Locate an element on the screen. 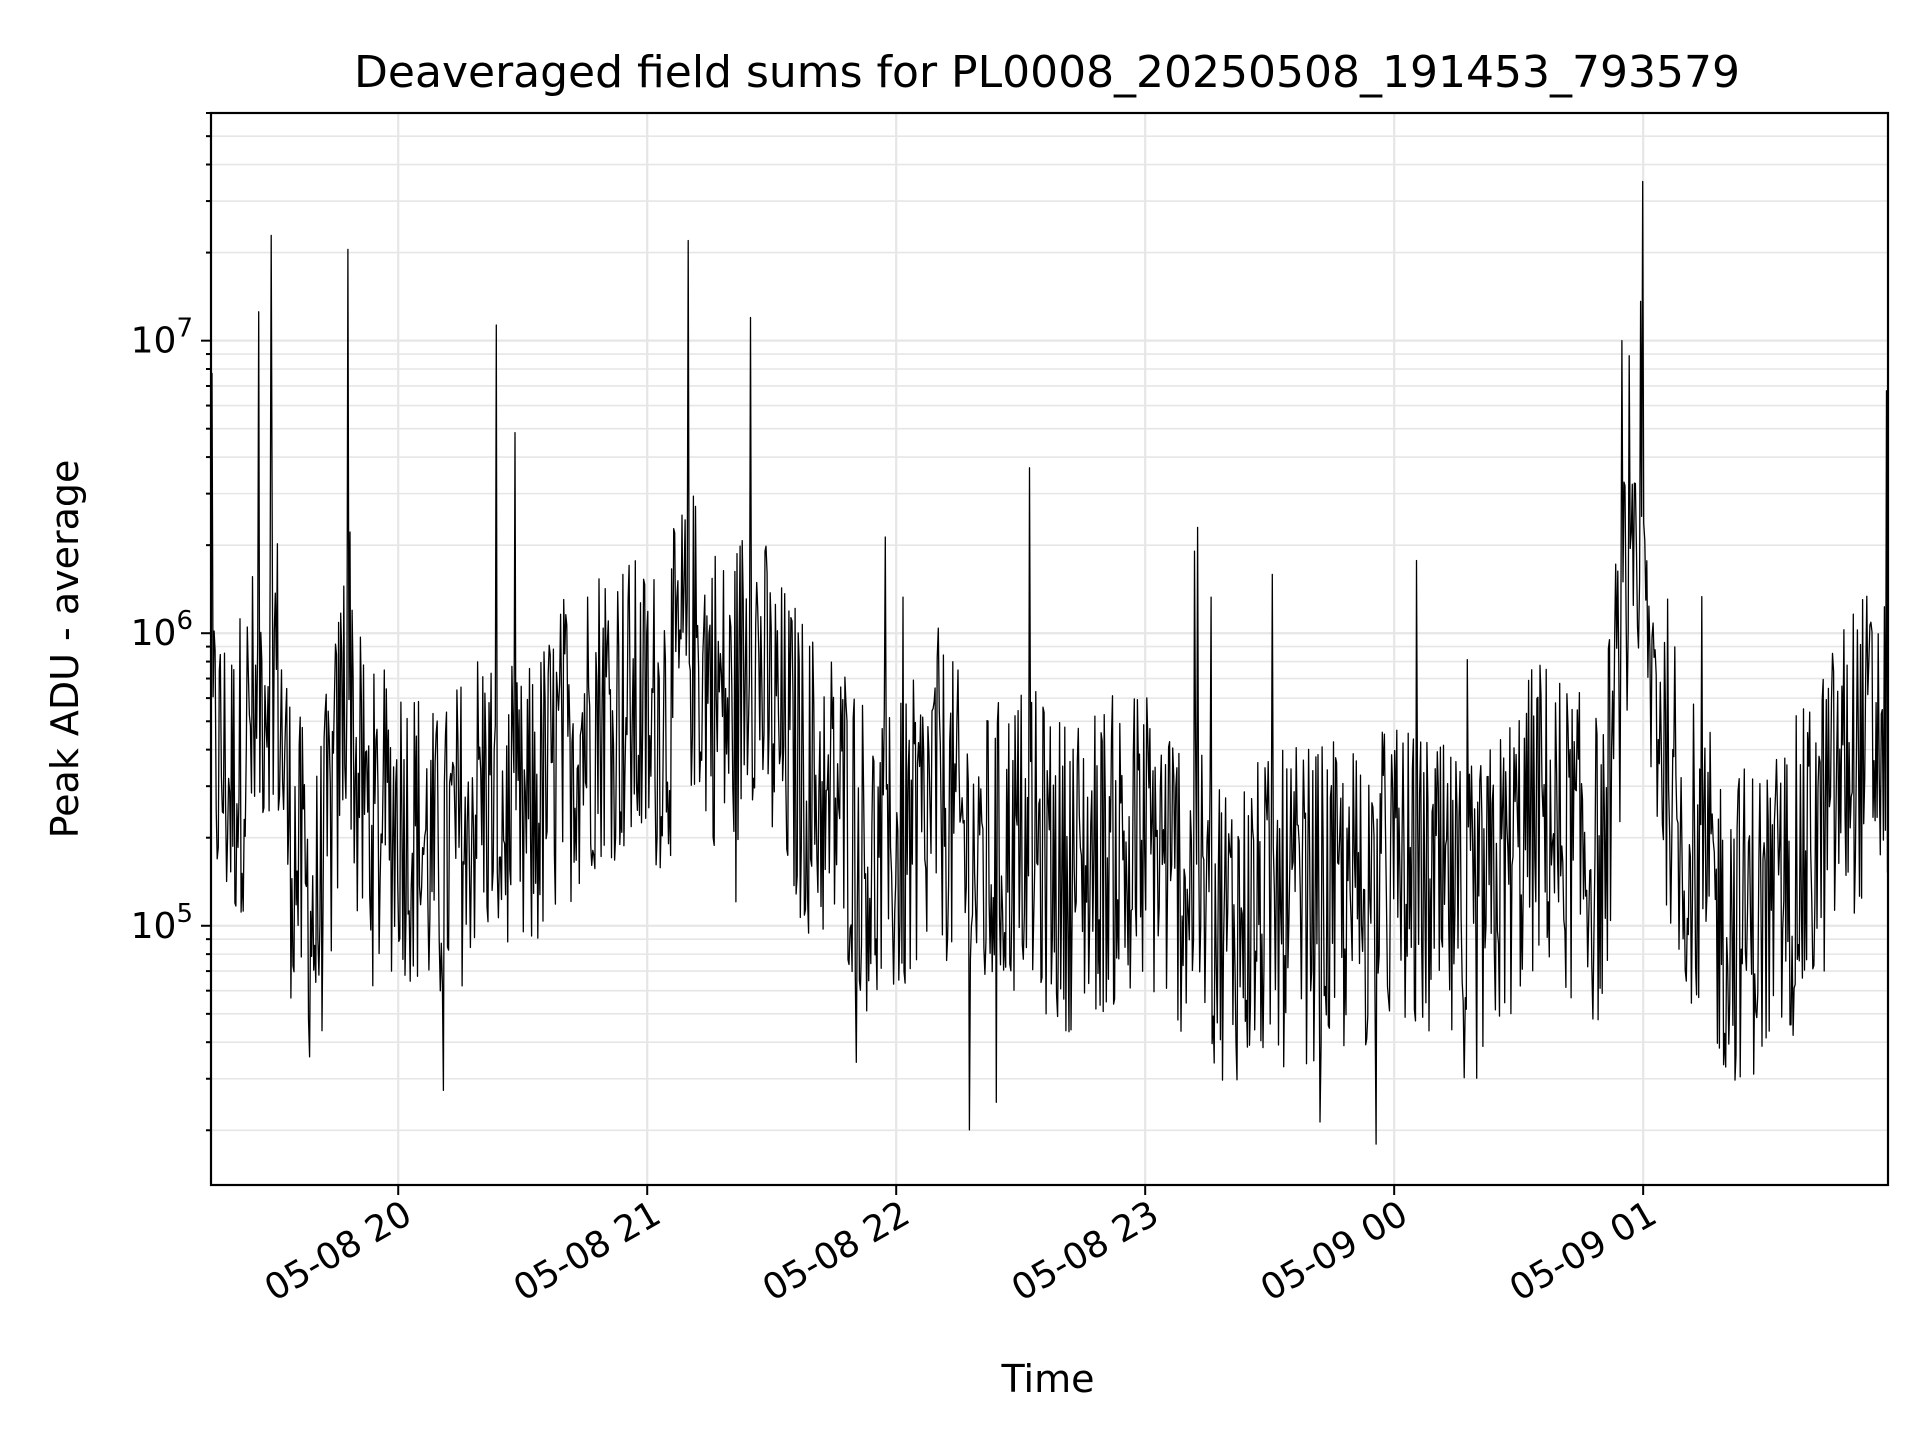  x-tick-label: 05-08 21 is located at coordinates (587, 1251).